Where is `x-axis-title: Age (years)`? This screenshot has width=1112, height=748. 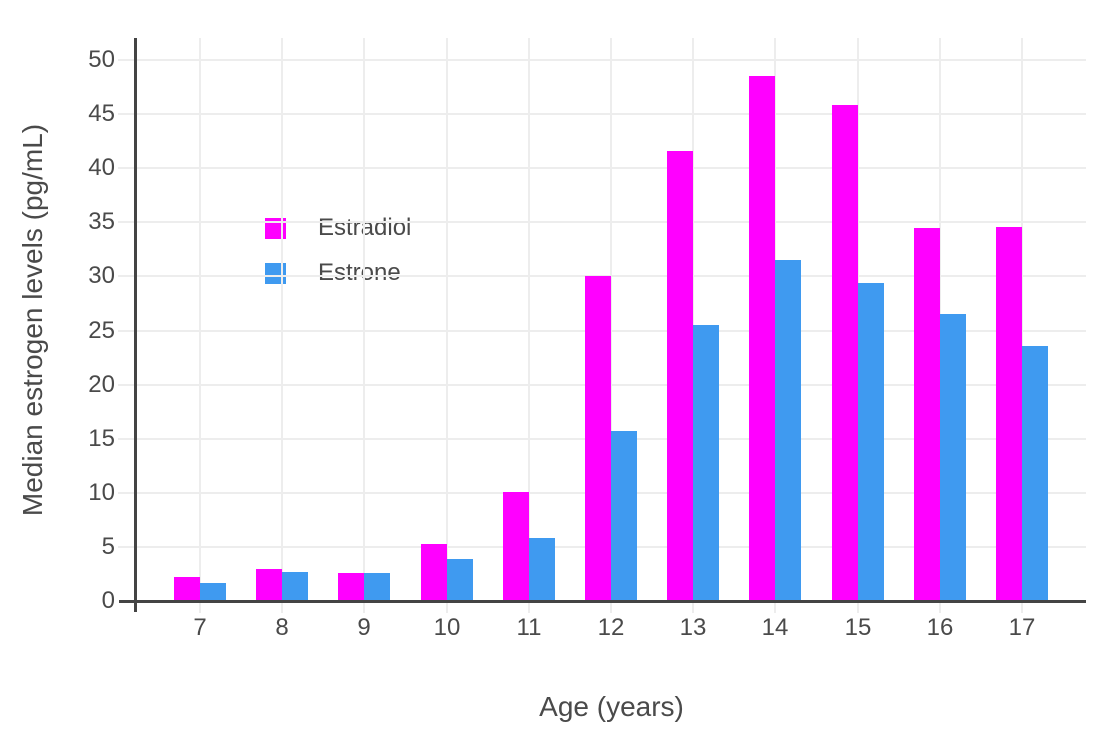
x-axis-title: Age (years) is located at coordinates (611, 706).